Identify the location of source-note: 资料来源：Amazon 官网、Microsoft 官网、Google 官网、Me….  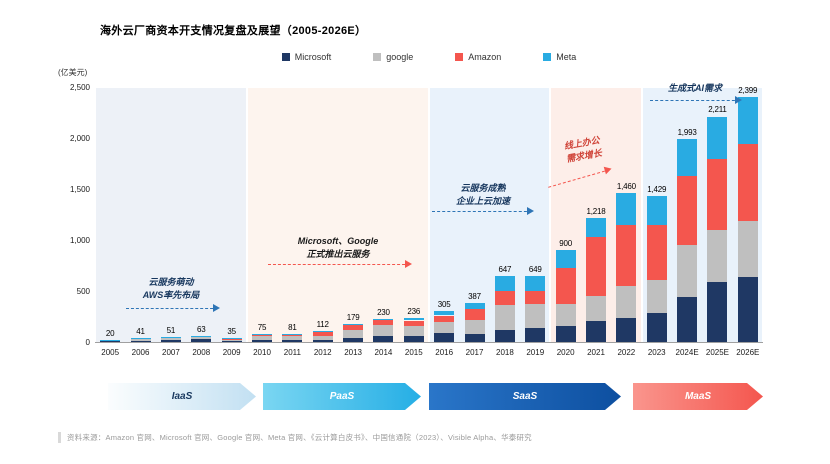
(295, 437).